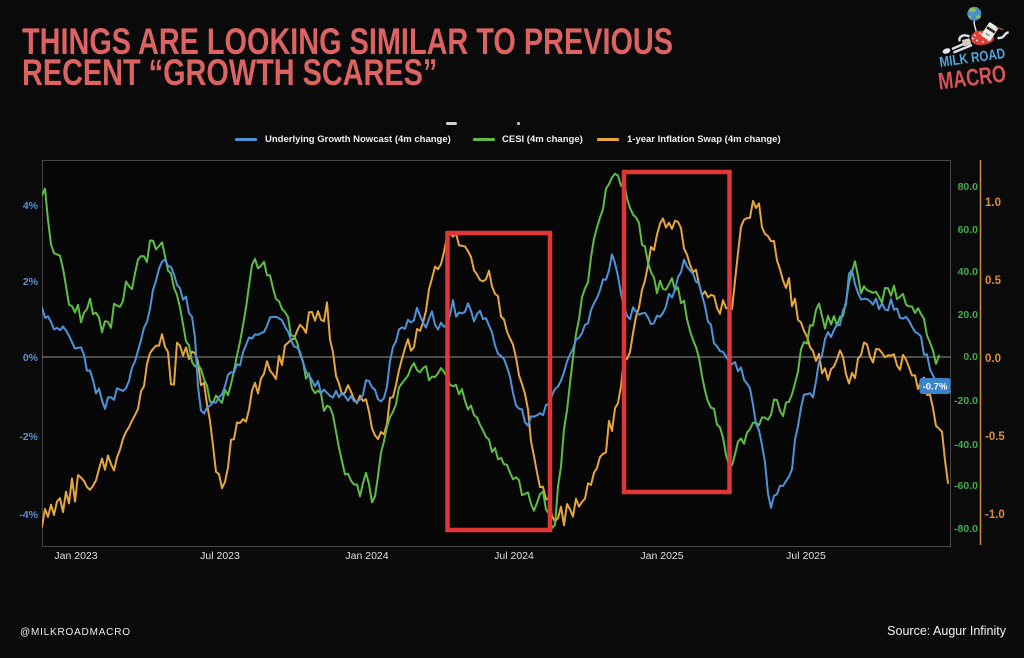 The height and width of the screenshot is (658, 1024). I want to click on svg-text: 80.0, so click(968, 187).